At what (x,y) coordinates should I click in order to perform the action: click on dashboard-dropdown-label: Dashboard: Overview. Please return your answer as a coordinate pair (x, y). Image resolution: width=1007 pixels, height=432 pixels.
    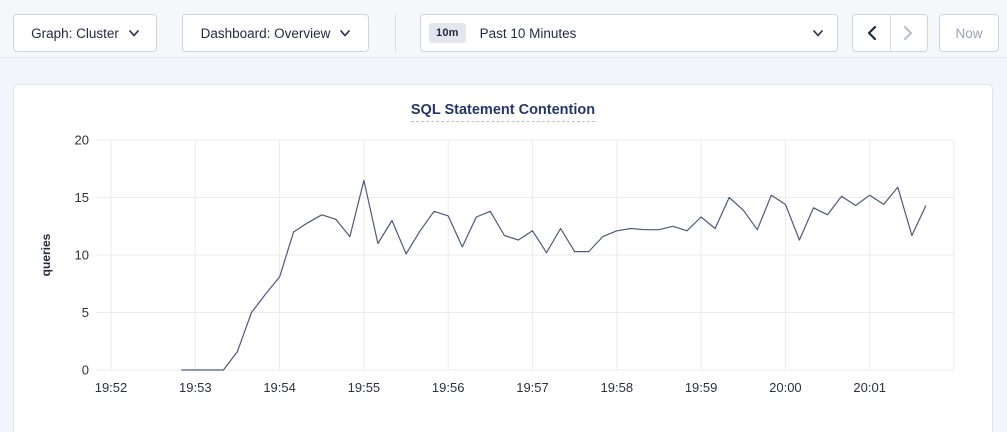
    Looking at the image, I should click on (265, 33).